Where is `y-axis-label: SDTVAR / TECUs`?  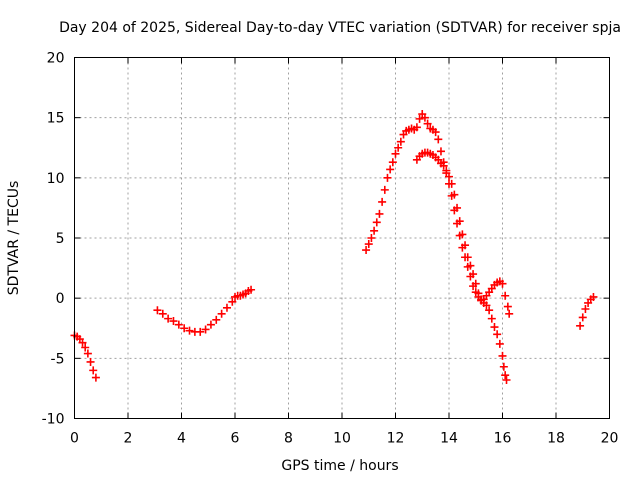 y-axis-label: SDTVAR / TECUs is located at coordinates (14, 238).